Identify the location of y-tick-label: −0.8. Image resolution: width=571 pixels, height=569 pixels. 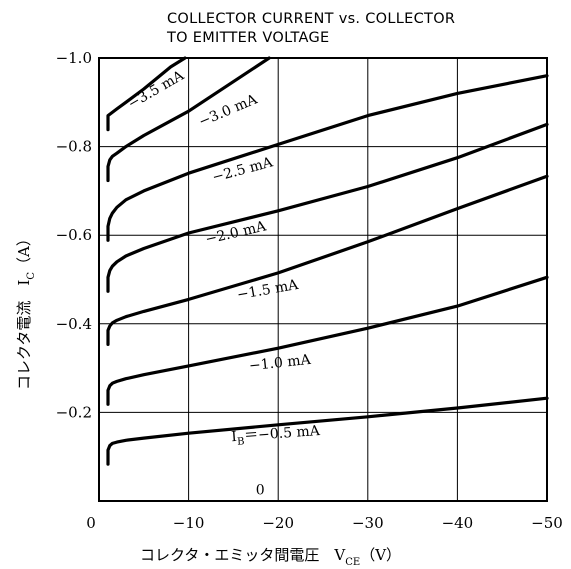
(74, 147).